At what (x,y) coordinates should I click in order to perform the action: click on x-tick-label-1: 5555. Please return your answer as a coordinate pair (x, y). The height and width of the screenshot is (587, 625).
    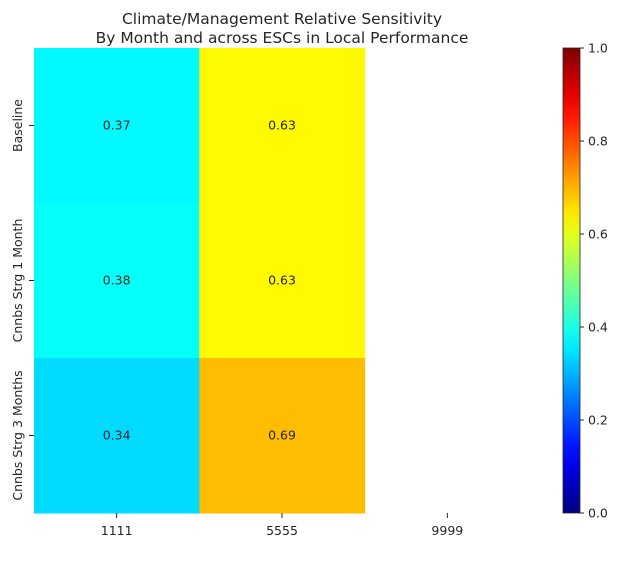
    Looking at the image, I should click on (282, 530).